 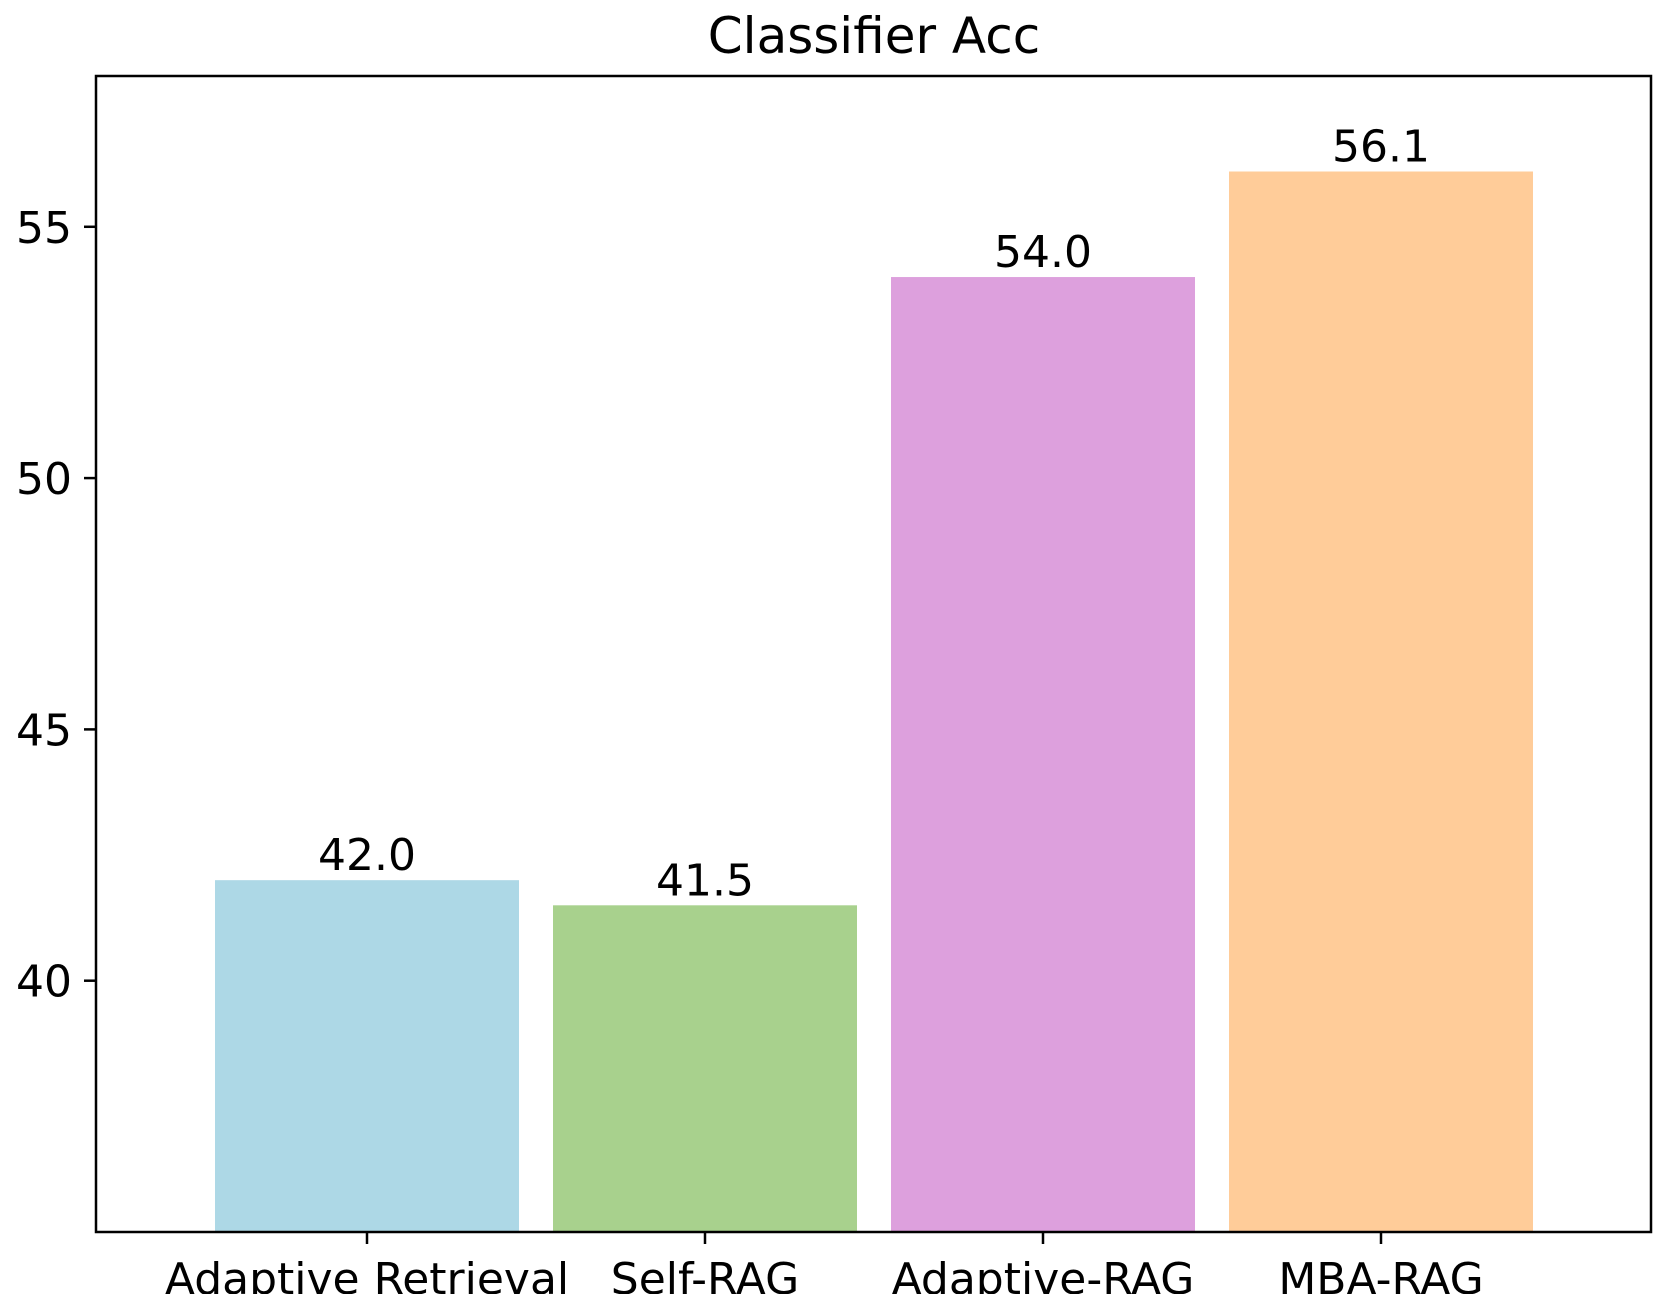 What do you see at coordinates (44, 479) in the screenshot?
I see `y-tick-label-2: 50` at bounding box center [44, 479].